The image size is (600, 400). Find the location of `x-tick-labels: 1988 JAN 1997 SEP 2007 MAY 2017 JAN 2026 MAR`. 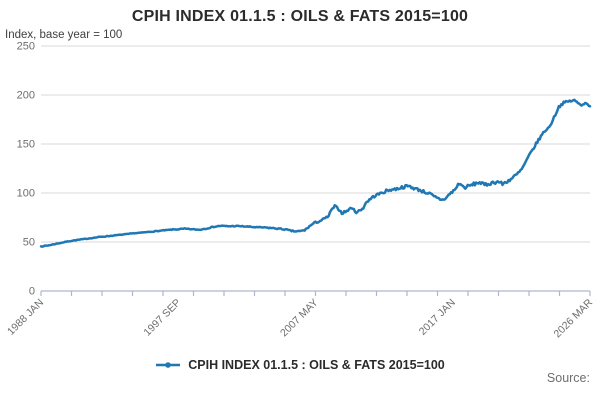

x-tick-labels: 1988 JAN 1997 SEP 2007 MAY 2017 JAN 2026 MAR is located at coordinates (300, 318).